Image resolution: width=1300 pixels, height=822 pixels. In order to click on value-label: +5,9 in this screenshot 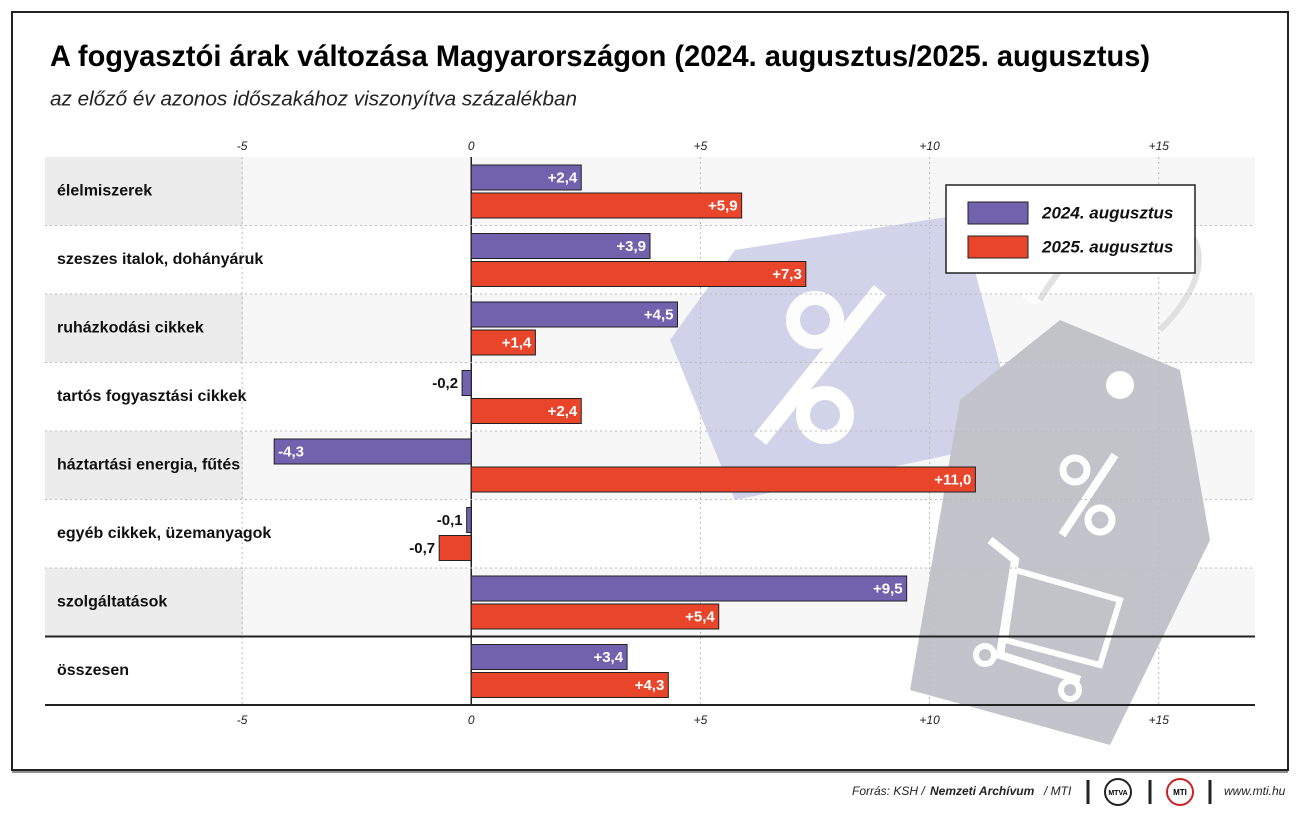, I will do `click(723, 205)`.